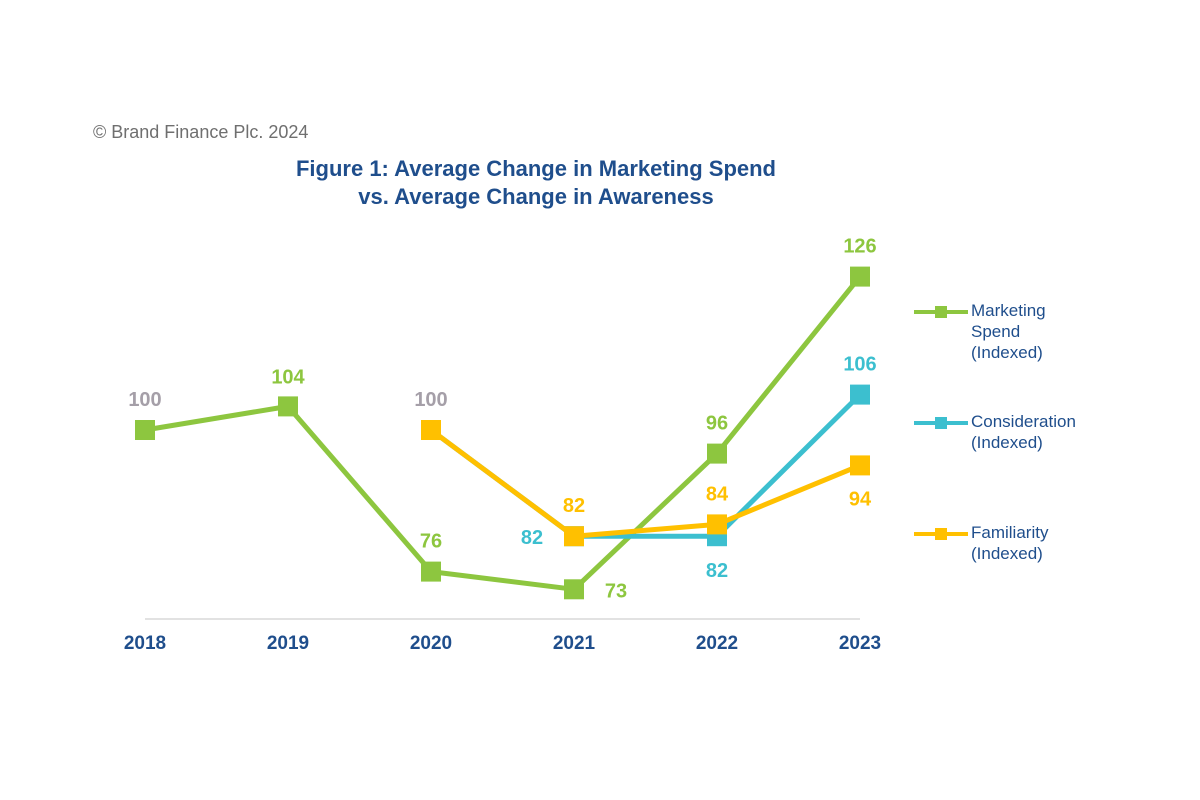  I want to click on data-point-marketing-2022, so click(717, 453).